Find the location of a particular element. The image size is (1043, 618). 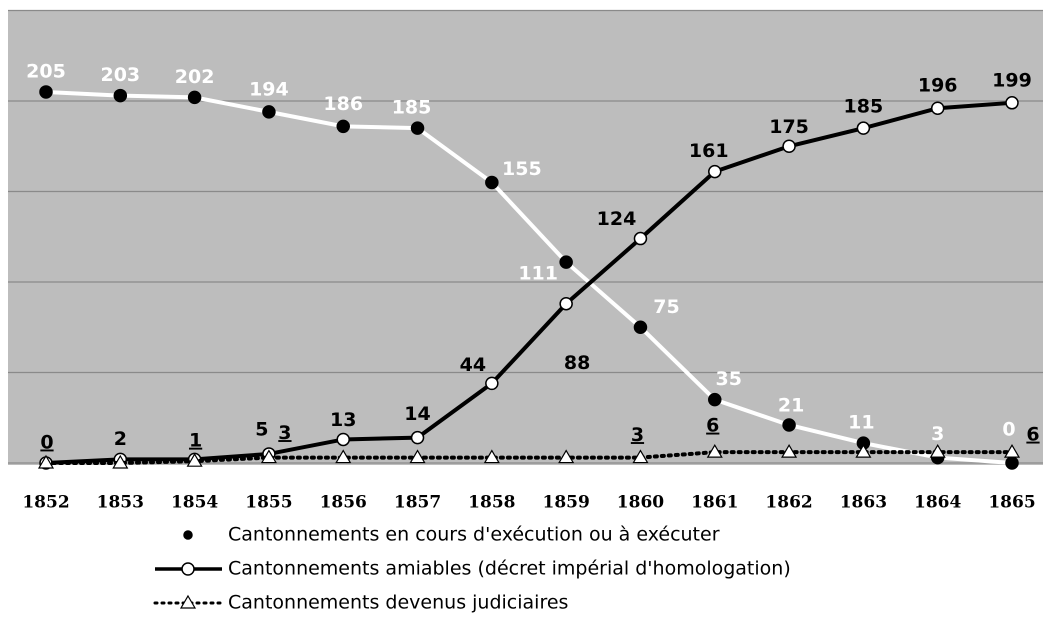

data-label: 175 is located at coordinates (789, 127).